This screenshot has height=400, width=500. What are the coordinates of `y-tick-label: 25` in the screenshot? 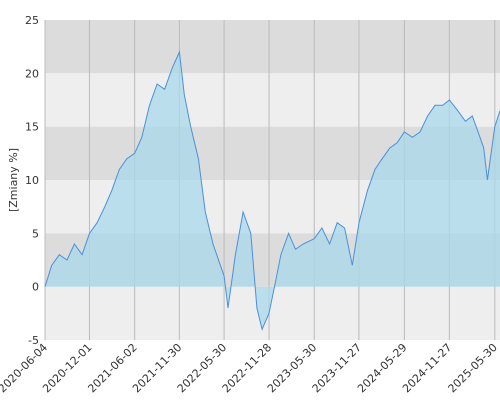 It's located at (32, 20).